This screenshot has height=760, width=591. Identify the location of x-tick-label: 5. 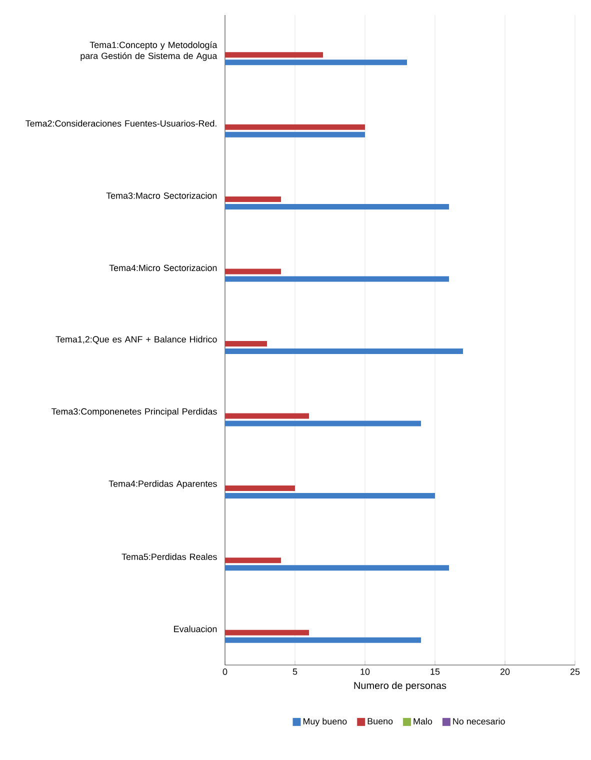
(295, 671).